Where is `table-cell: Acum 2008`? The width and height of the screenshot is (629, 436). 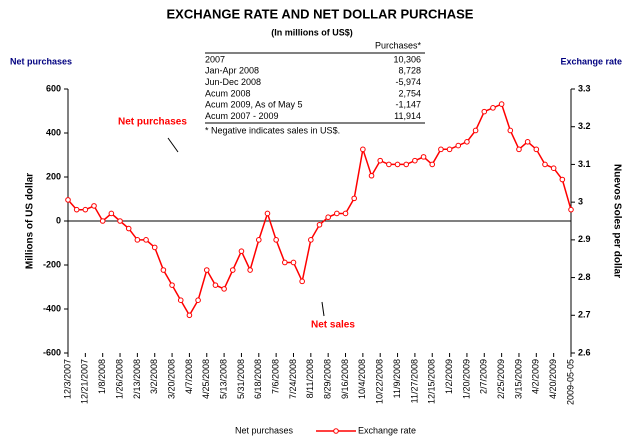
table-cell: Acum 2008 is located at coordinates (228, 93).